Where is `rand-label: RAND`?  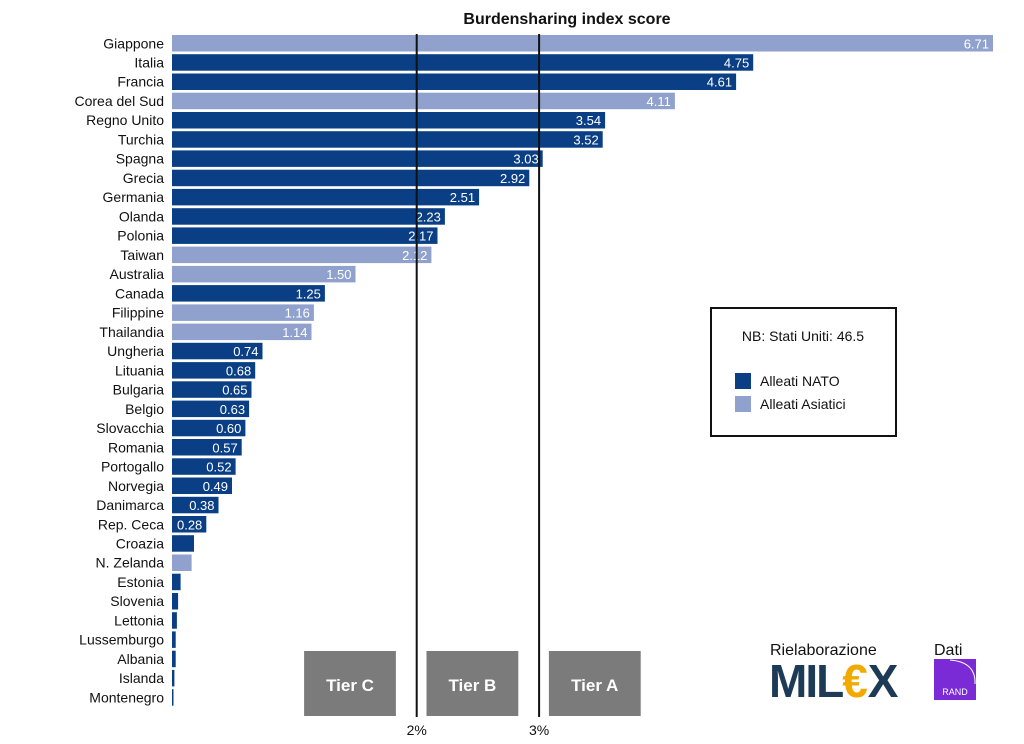
rand-label: RAND is located at coordinates (955, 692).